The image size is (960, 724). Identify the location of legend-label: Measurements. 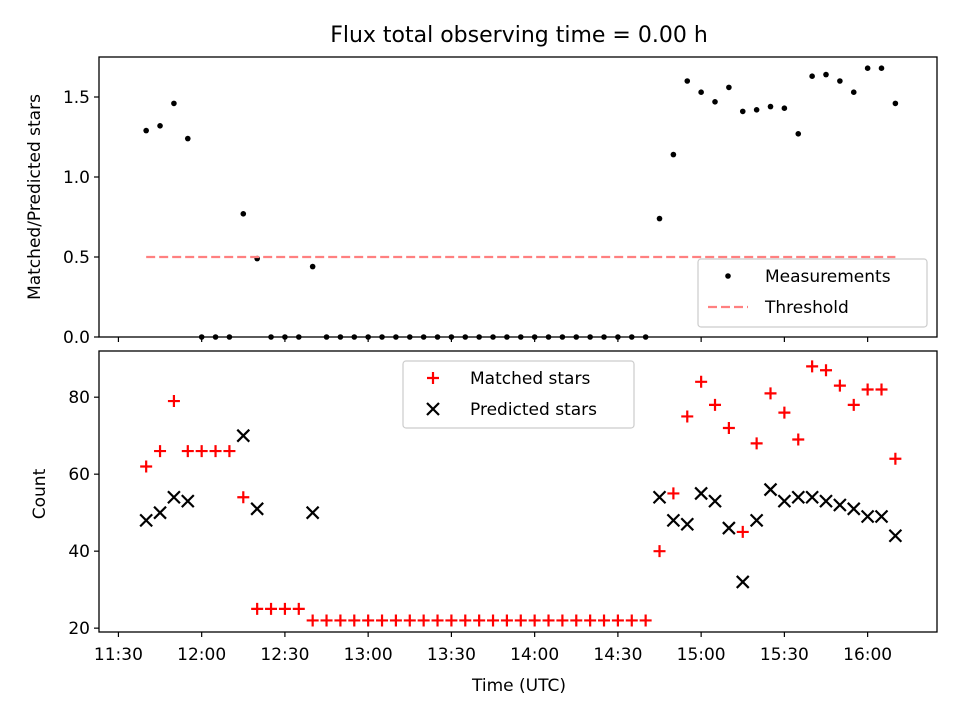
(828, 277).